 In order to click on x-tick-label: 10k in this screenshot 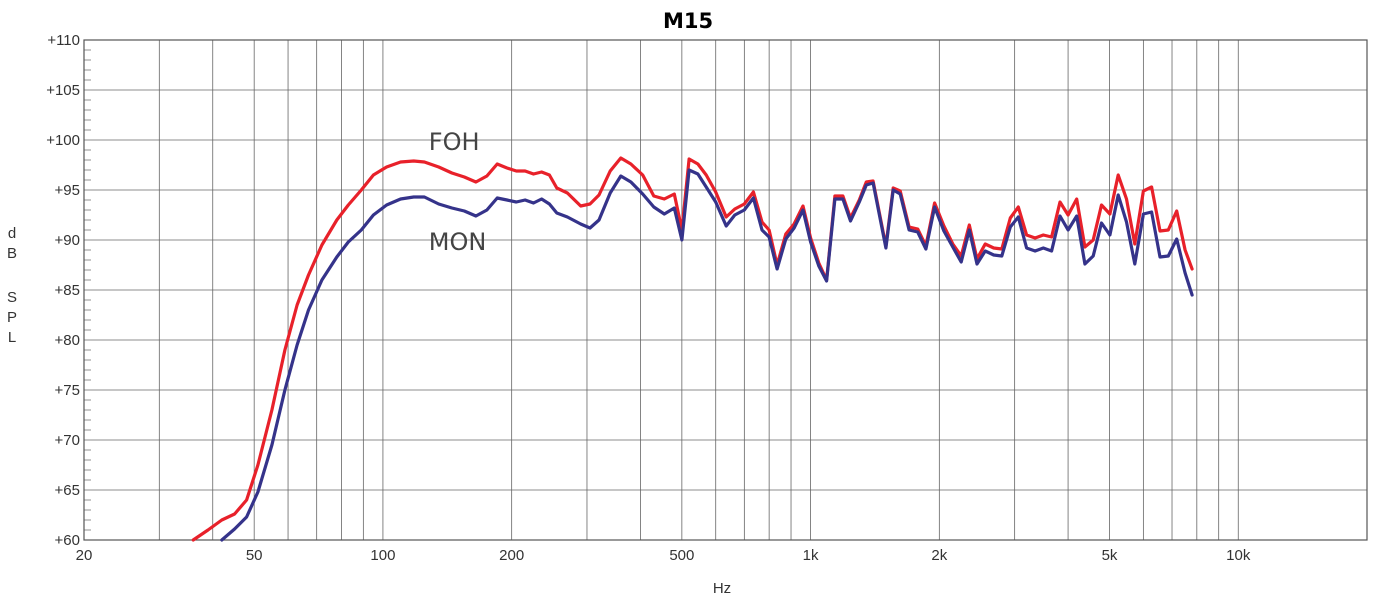, I will do `click(1238, 555)`.